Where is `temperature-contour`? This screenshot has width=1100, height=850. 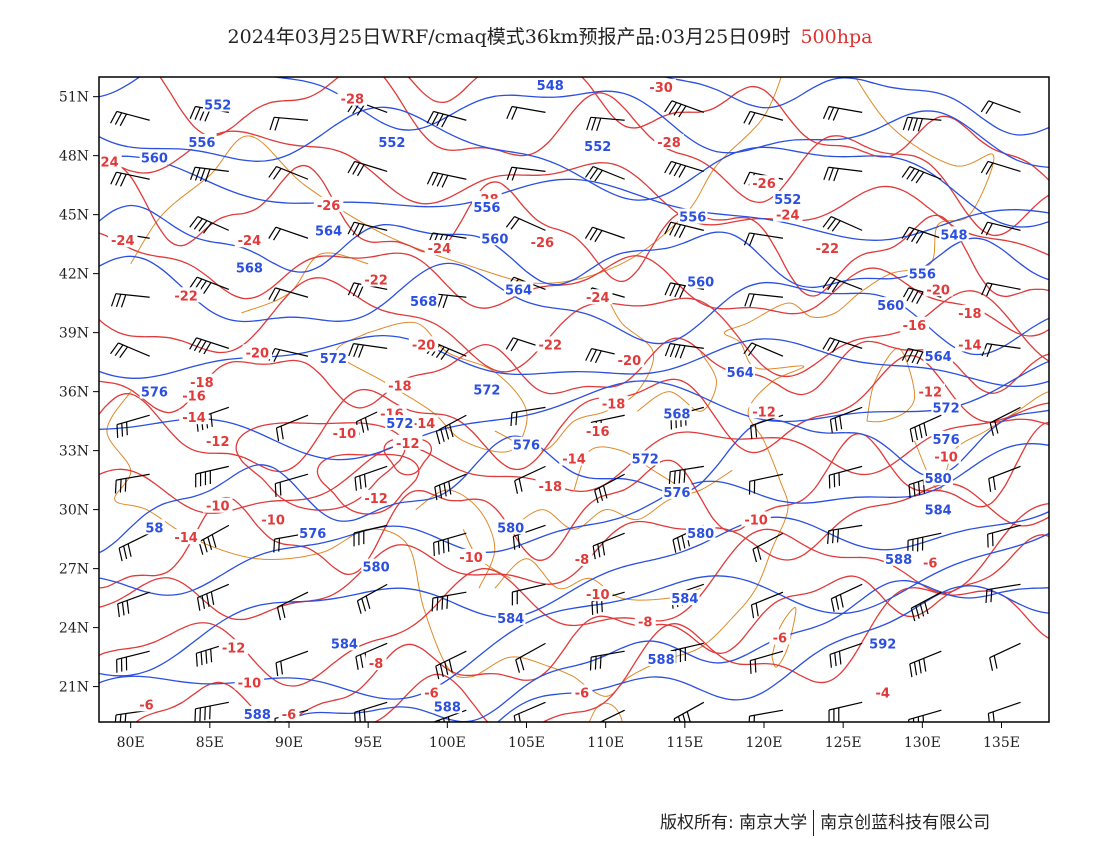 temperature-contour is located at coordinates (574, 413).